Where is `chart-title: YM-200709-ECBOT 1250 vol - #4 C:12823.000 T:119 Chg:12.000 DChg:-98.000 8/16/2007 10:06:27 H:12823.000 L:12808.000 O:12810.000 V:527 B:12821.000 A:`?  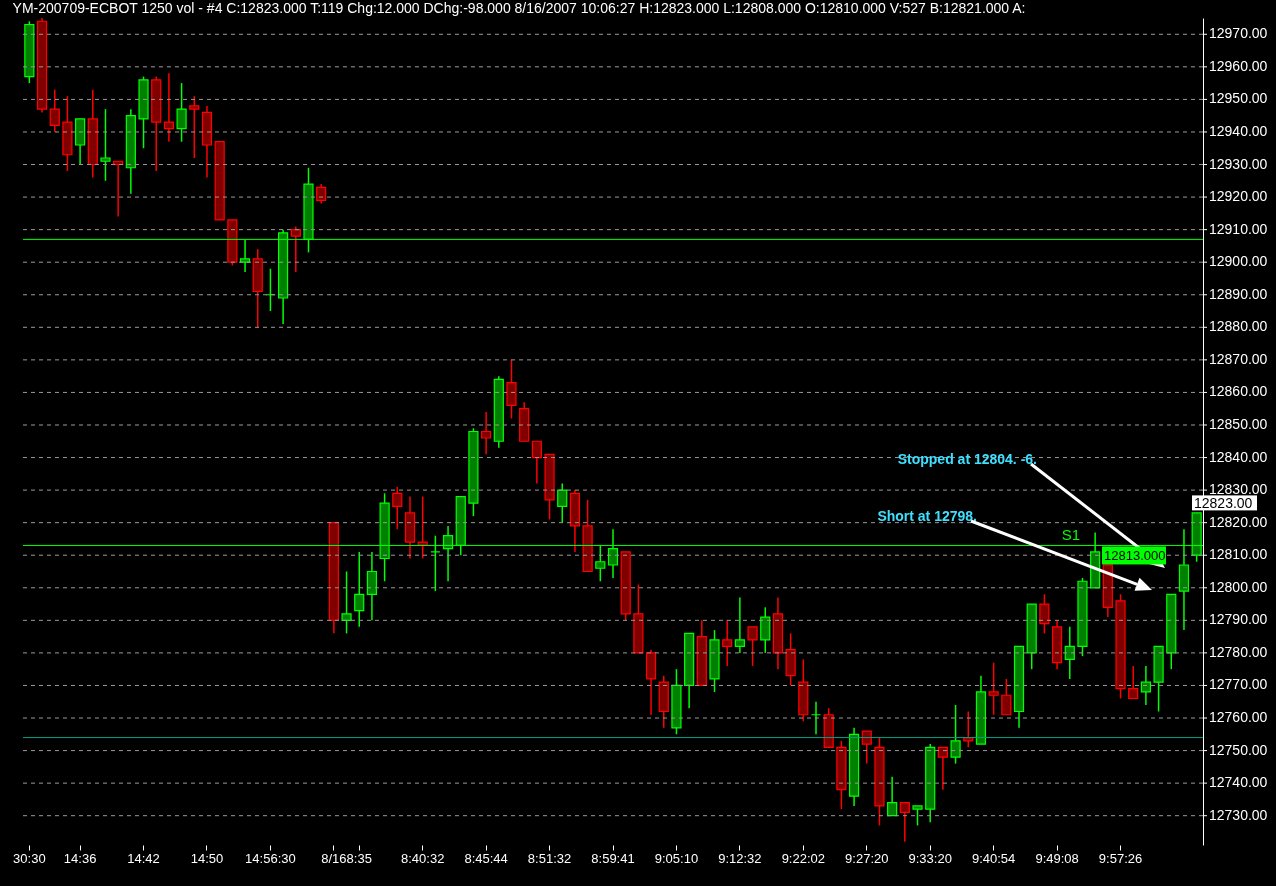 chart-title: YM-200709-ECBOT 1250 vol - #4 C:12823.000 T:119 Chg:12.000 DChg:-98.000 8/16/2007 10:06:27 H:12823.000 L:12808.000 O:12810.000 V:527 B:12821.000 A: is located at coordinates (519, 8).